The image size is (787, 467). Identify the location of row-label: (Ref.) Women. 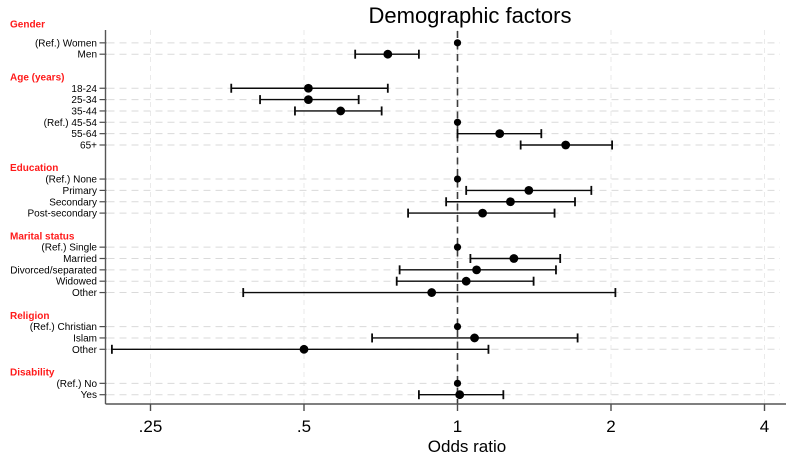
(66, 43).